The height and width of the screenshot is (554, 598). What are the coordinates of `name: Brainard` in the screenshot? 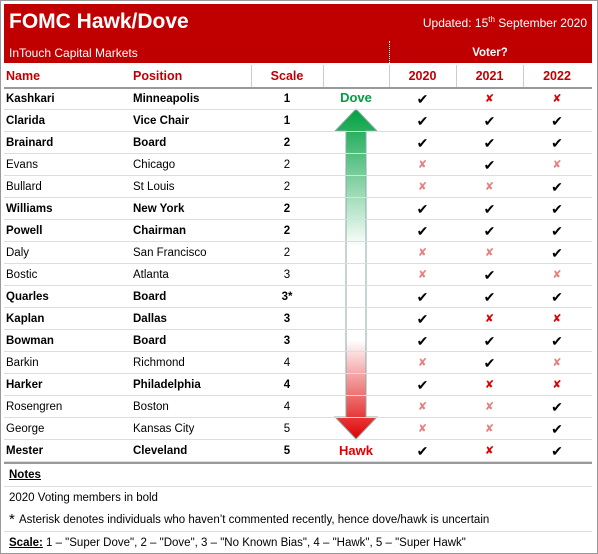 It's located at (30, 143).